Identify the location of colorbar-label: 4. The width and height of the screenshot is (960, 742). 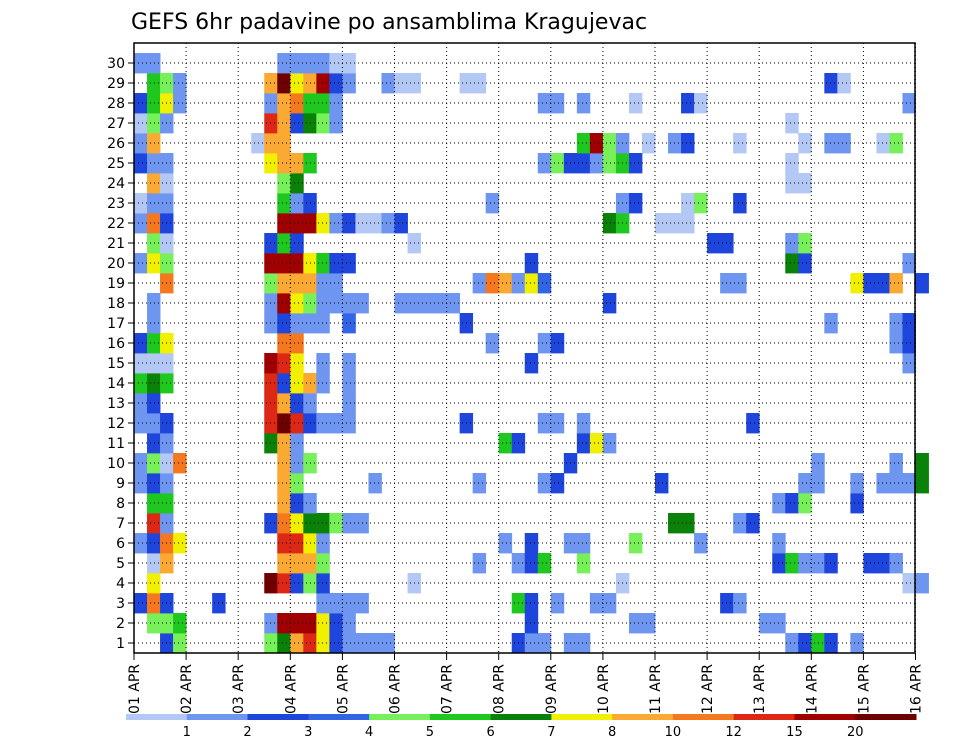
(369, 732).